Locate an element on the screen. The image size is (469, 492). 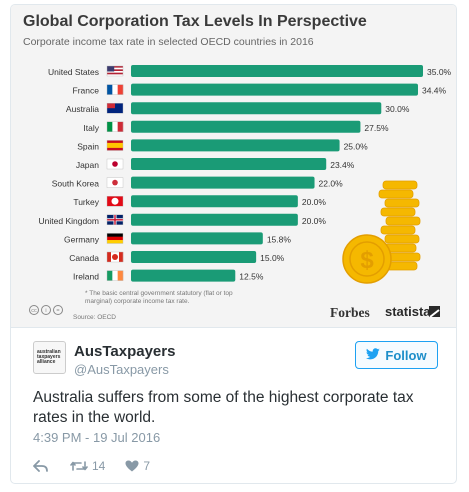
flag-france-icon is located at coordinates (115, 89).